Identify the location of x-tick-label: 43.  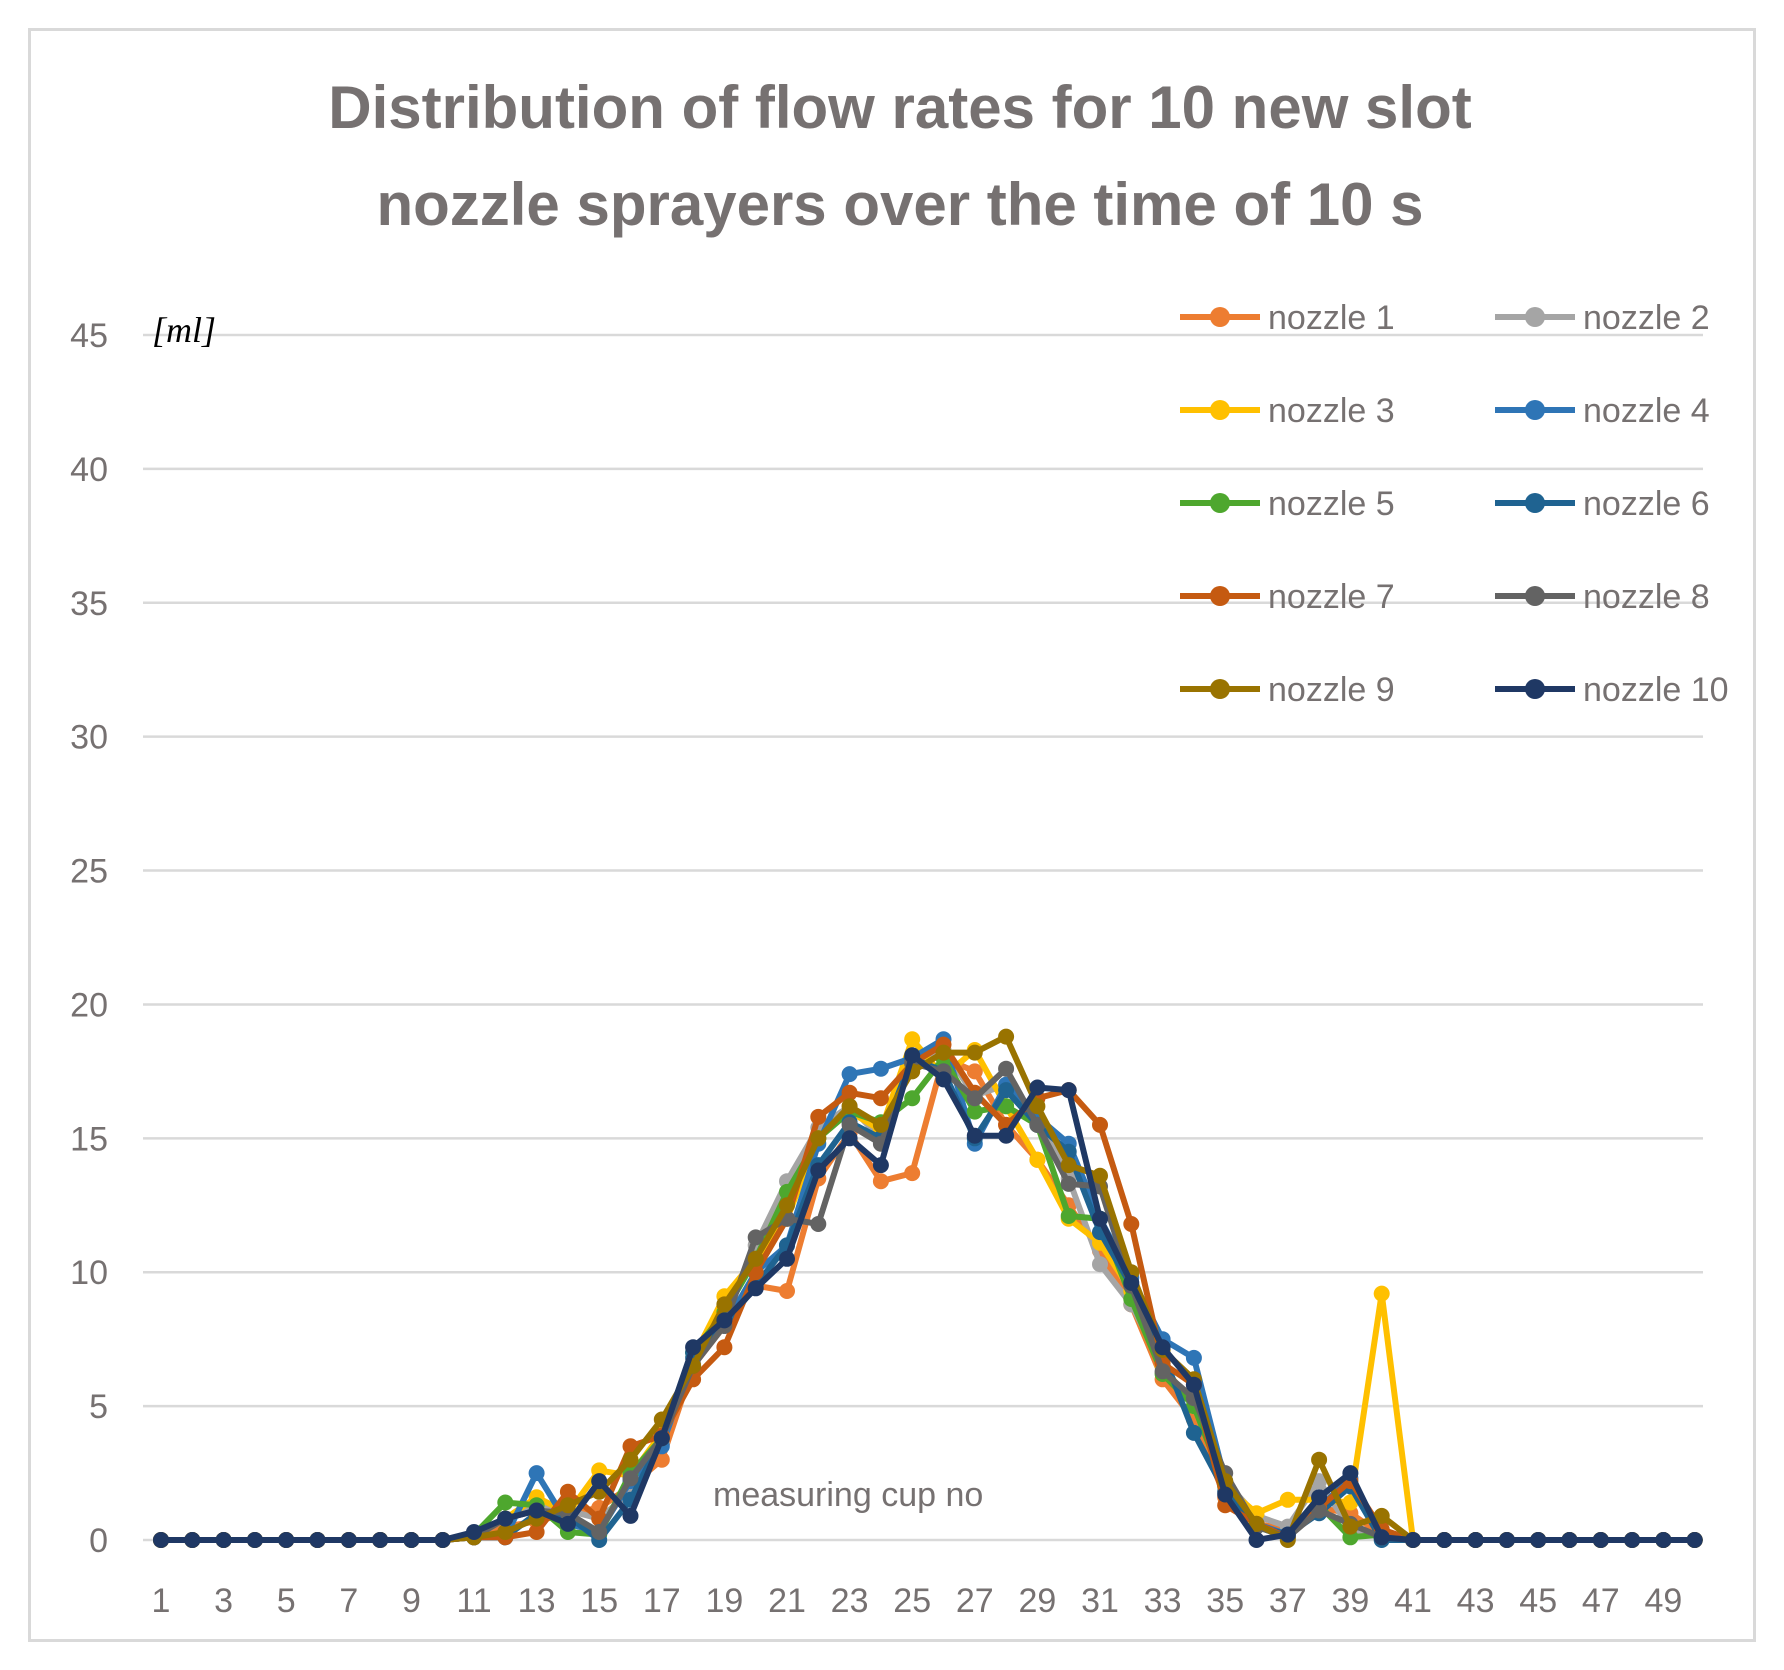
(1476, 1601).